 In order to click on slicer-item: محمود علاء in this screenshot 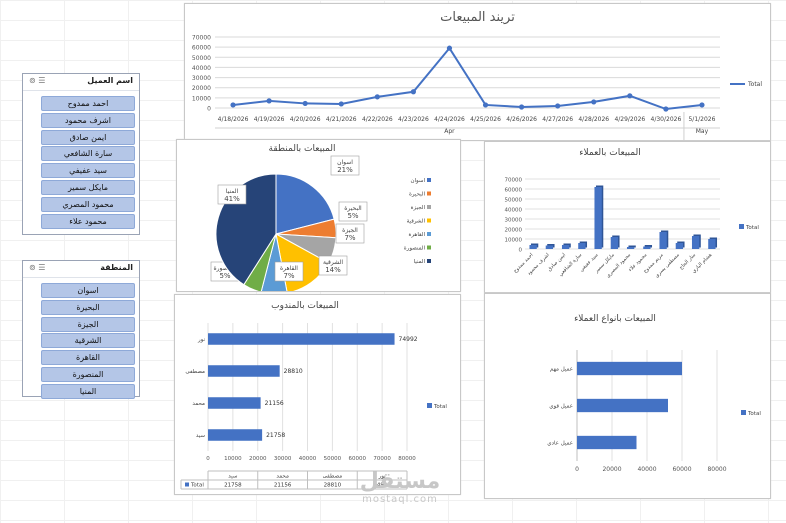, I will do `click(88, 221)`.